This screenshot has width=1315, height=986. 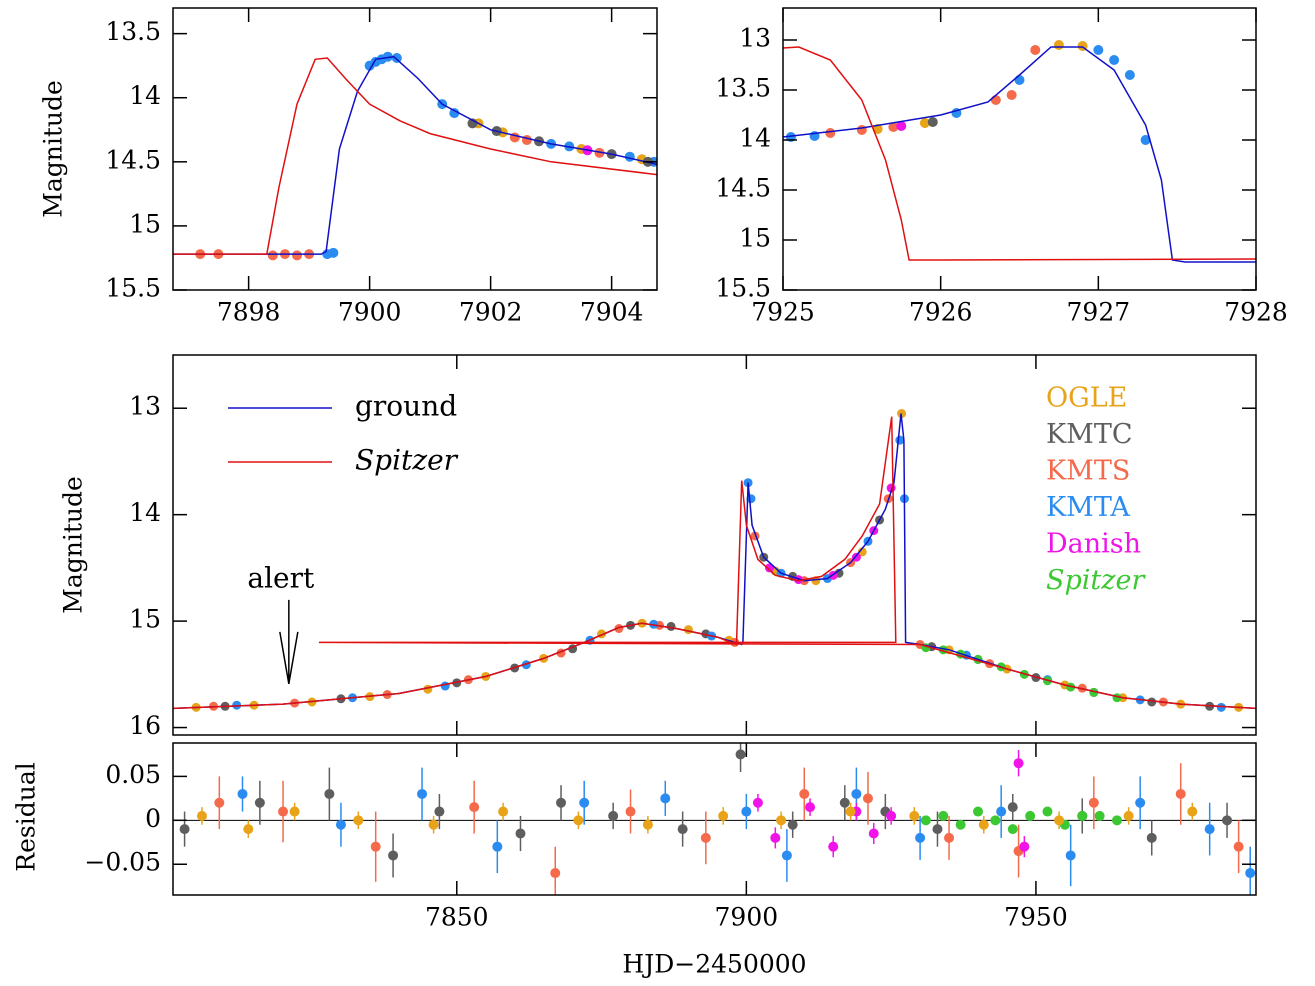 What do you see at coordinates (1088, 471) in the screenshot?
I see `legend-label: KMTS` at bounding box center [1088, 471].